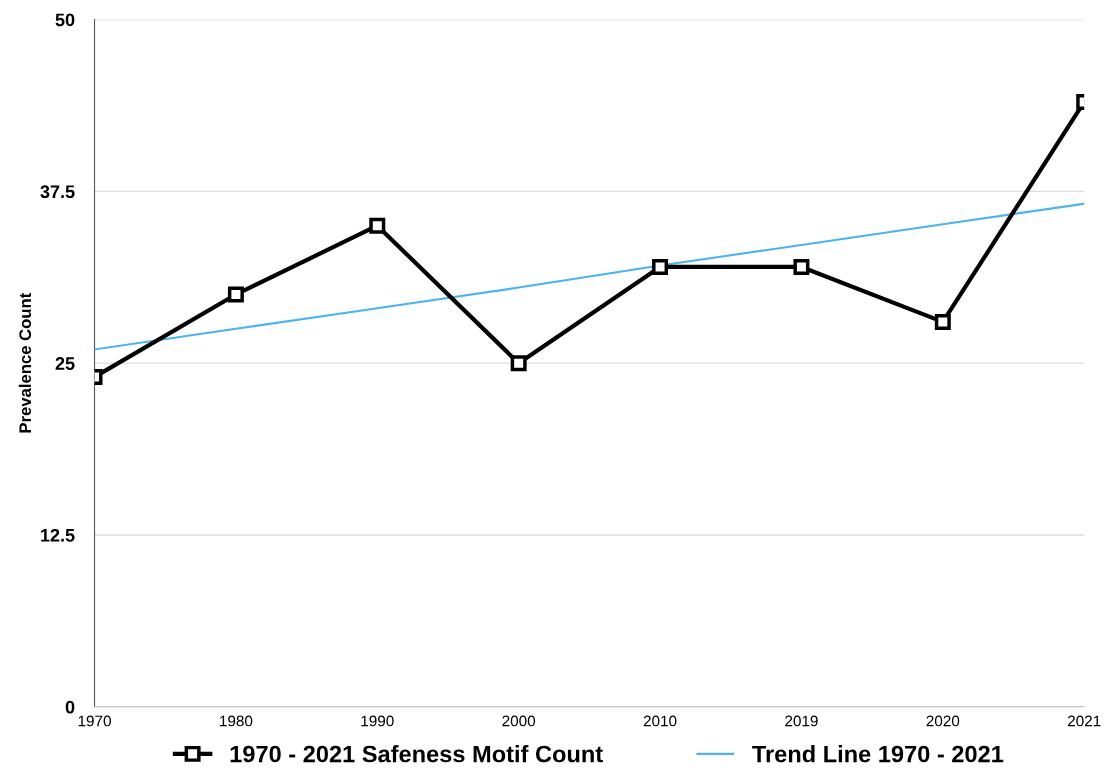 The width and height of the screenshot is (1112, 781). Describe the element at coordinates (236, 721) in the screenshot. I see `x-tick-label: 1980` at that location.